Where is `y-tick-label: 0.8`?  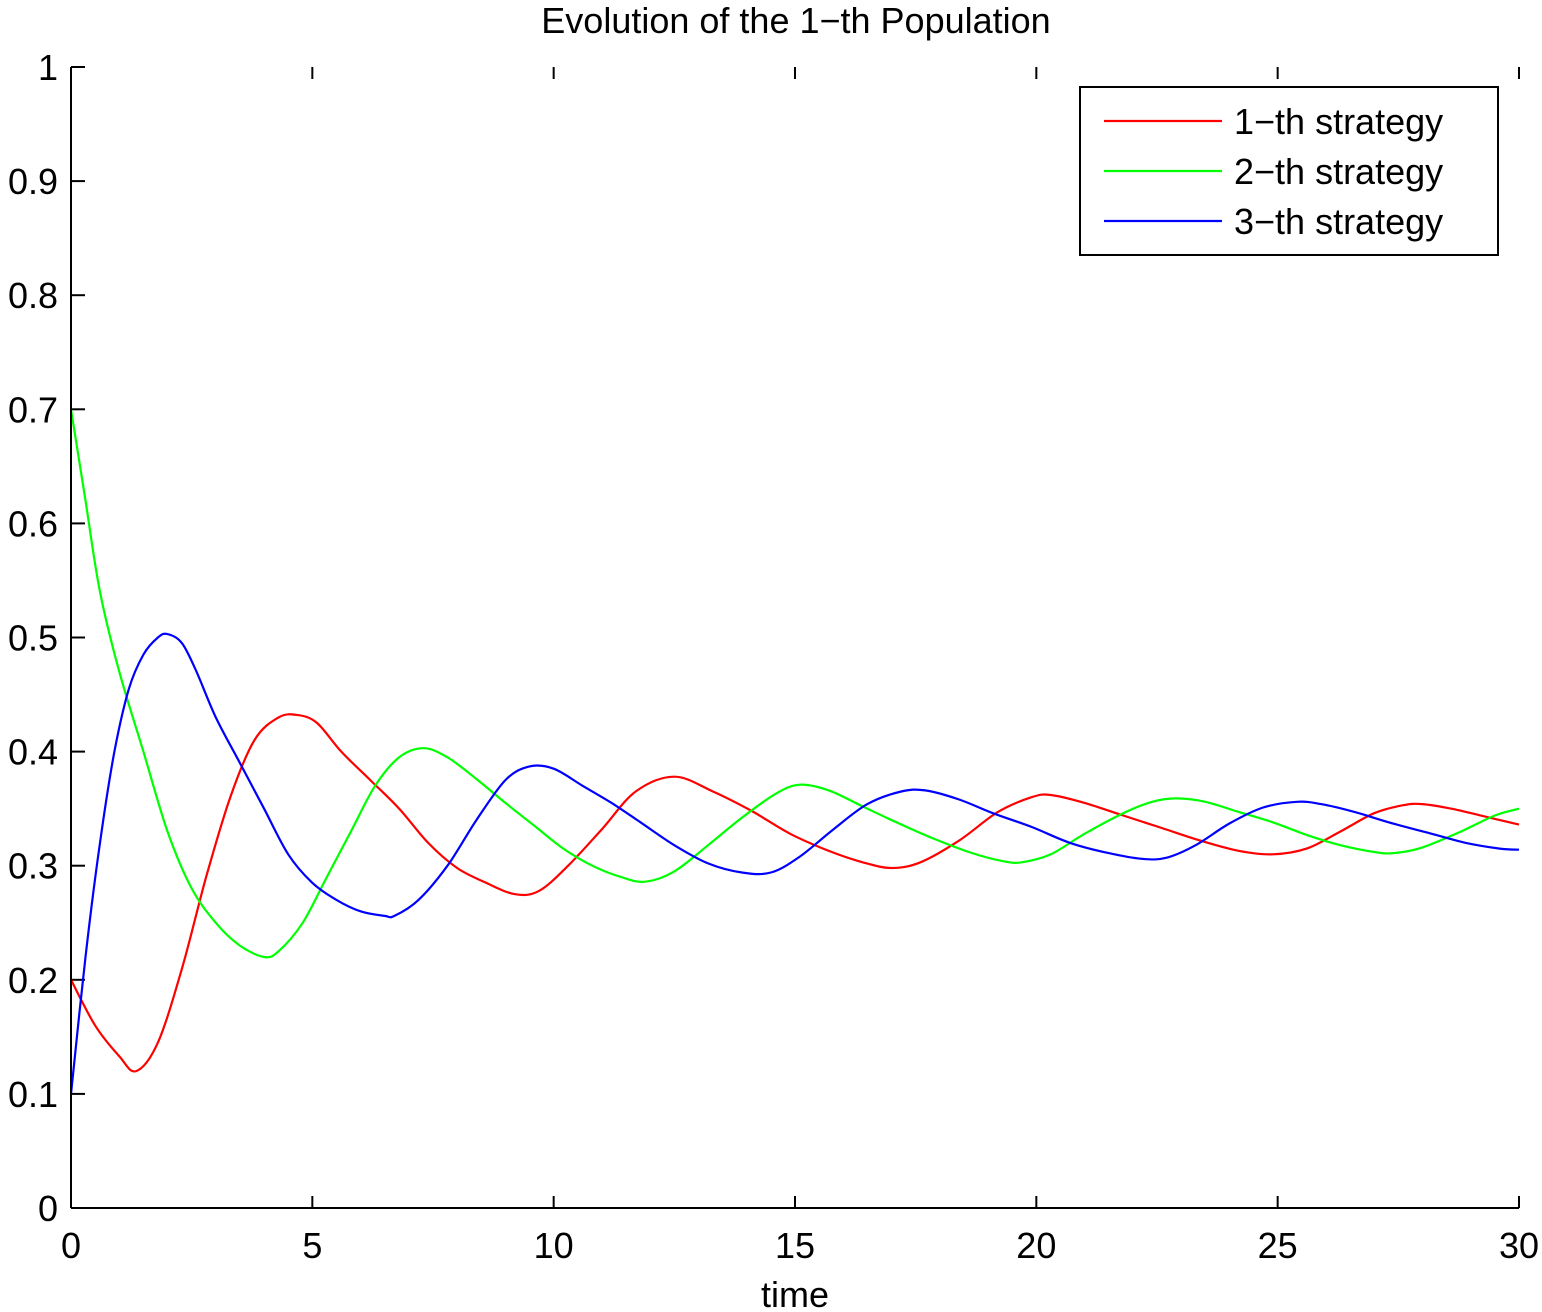
y-tick-label: 0.8 is located at coordinates (33, 295).